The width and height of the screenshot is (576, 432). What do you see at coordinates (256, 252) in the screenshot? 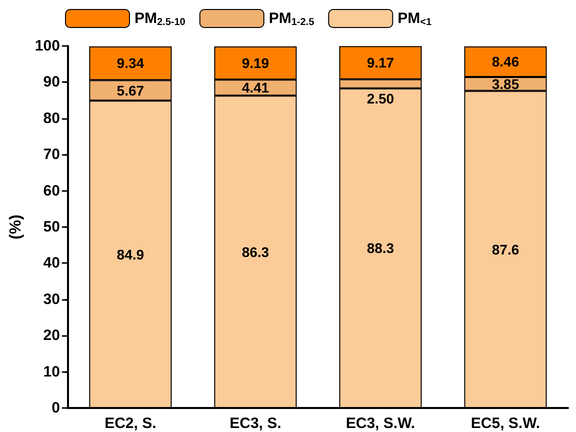
I see `data-label: 86.3` at bounding box center [256, 252].